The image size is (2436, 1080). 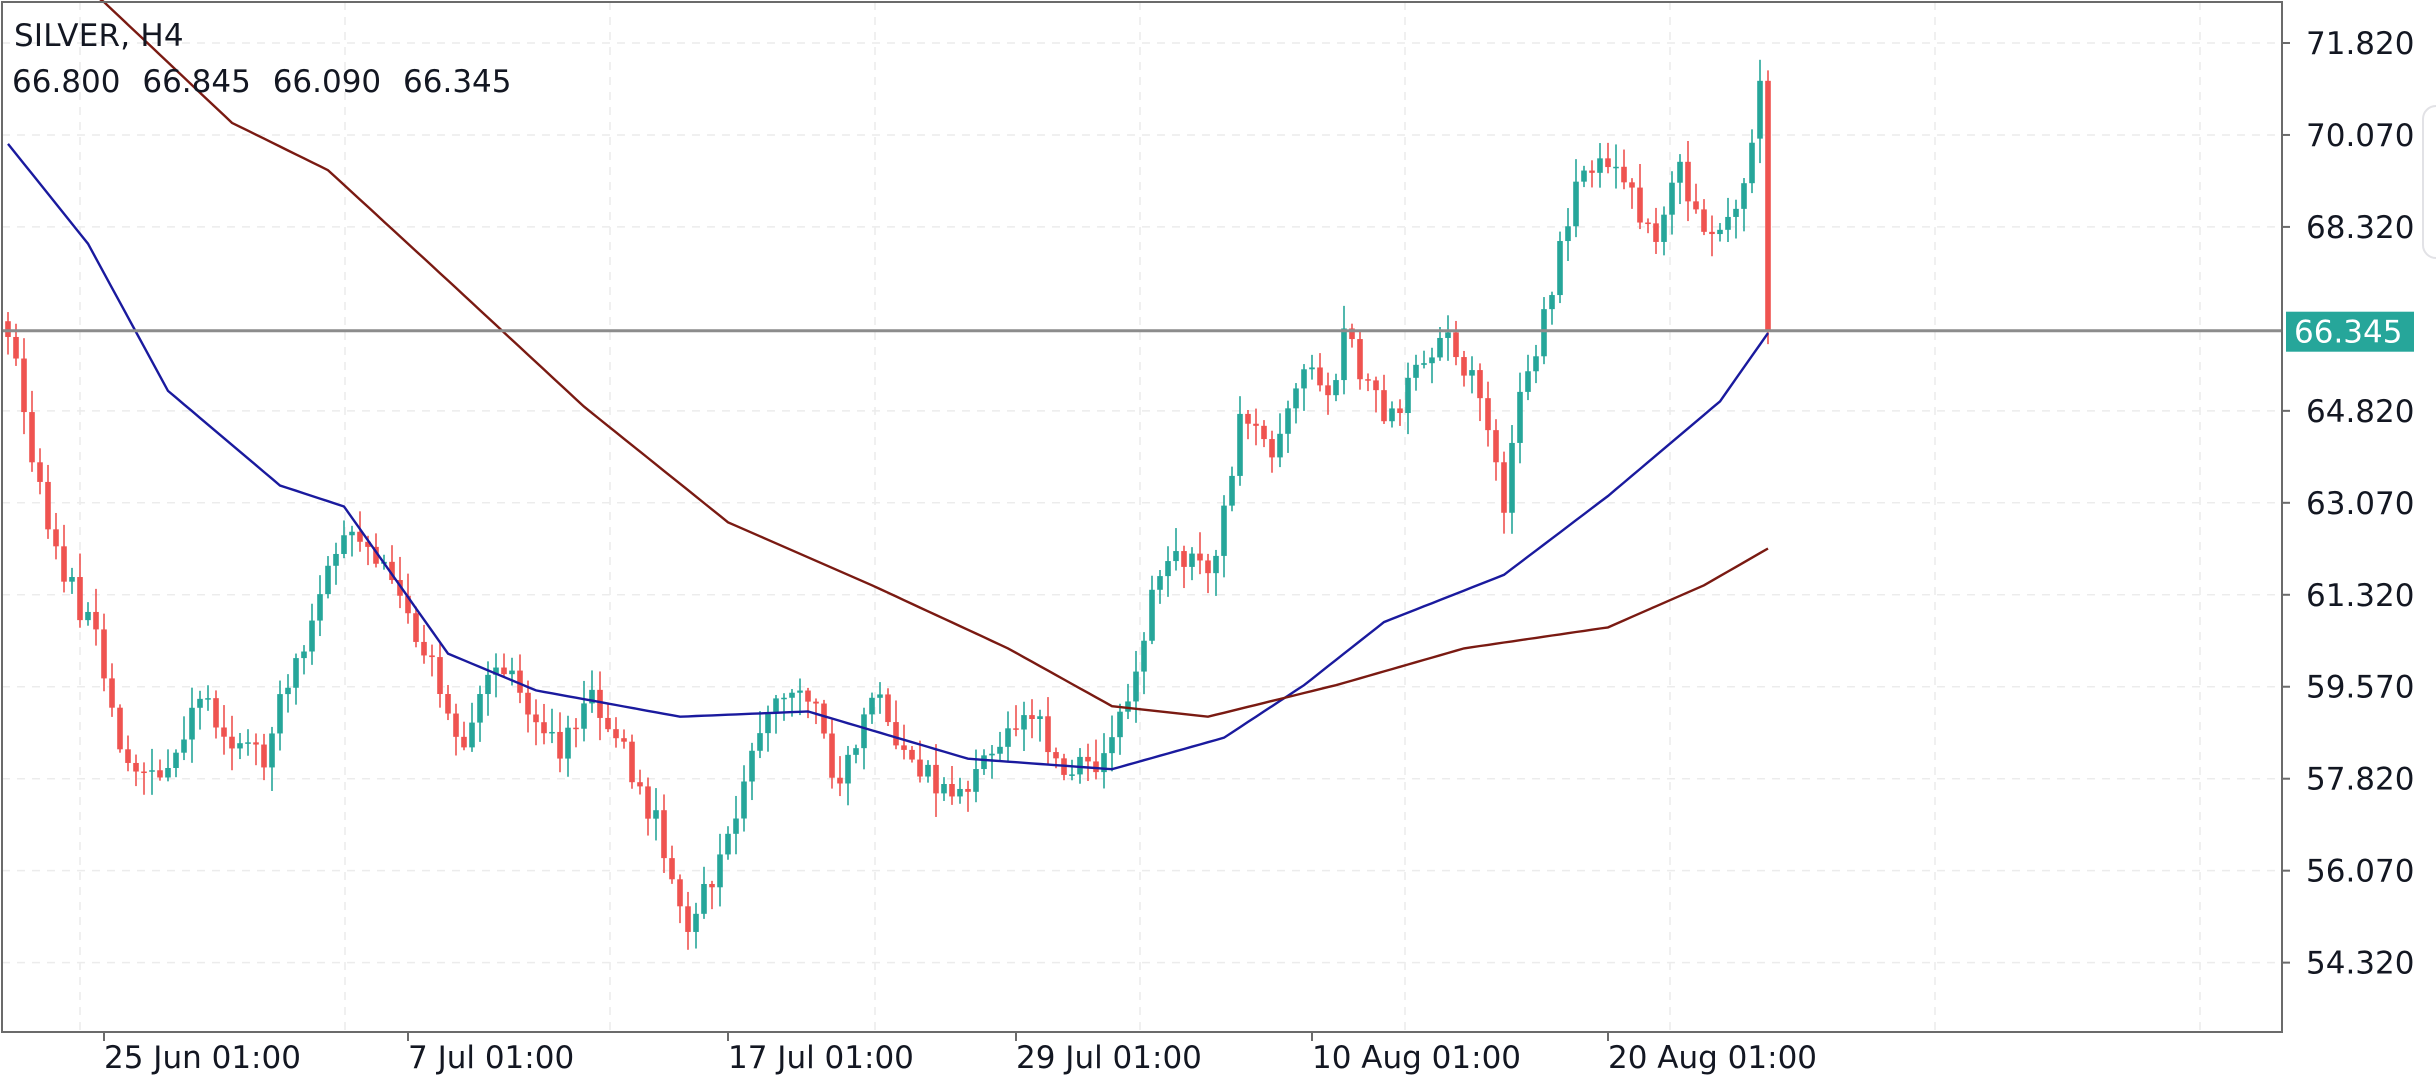 I want to click on time-tick-label: 29 Jul 01:00, so click(x=1109, y=1058).